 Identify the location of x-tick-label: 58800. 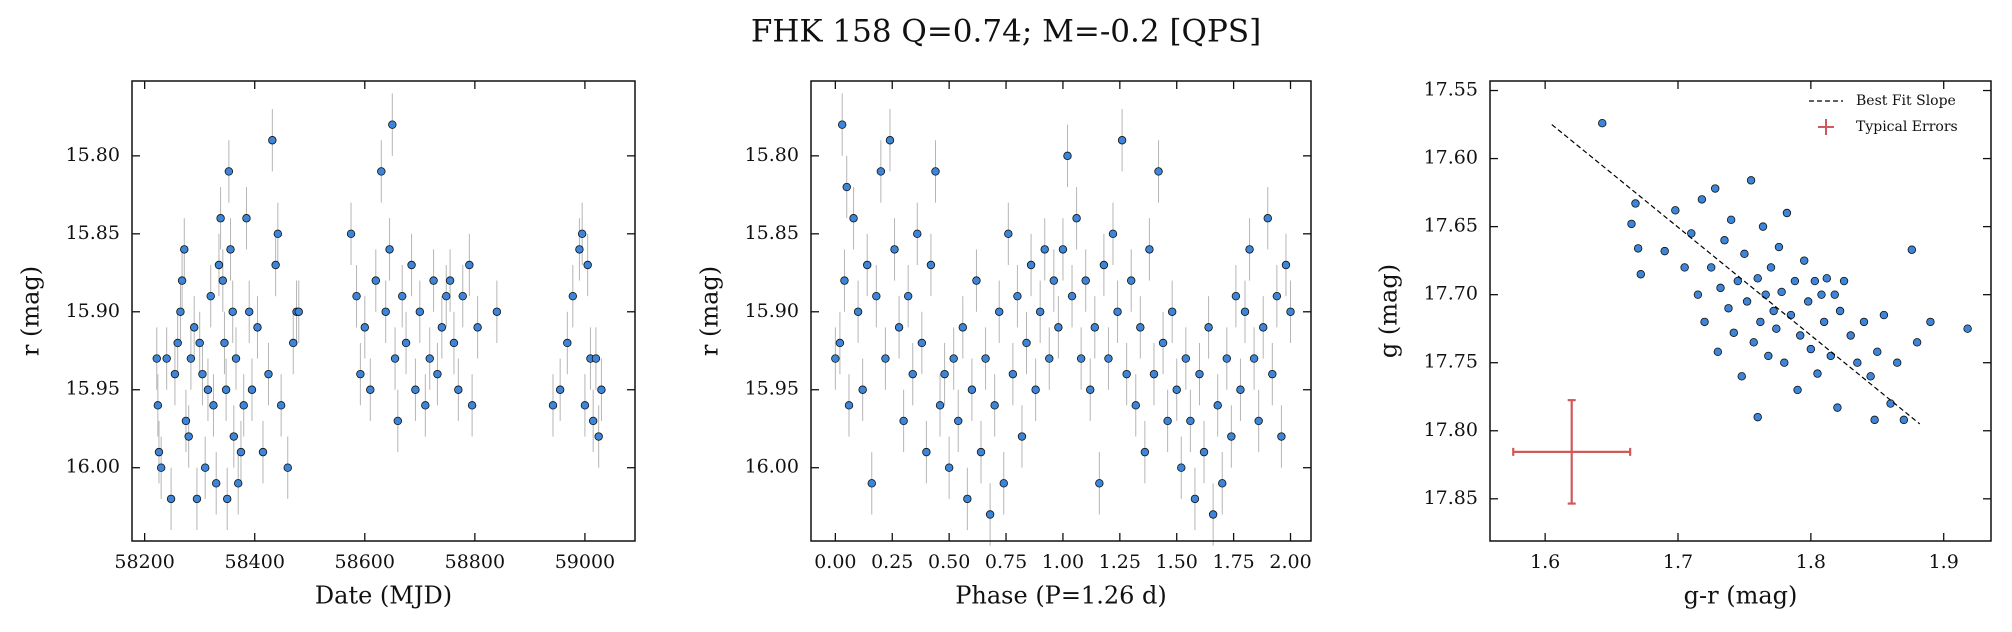
(475, 562).